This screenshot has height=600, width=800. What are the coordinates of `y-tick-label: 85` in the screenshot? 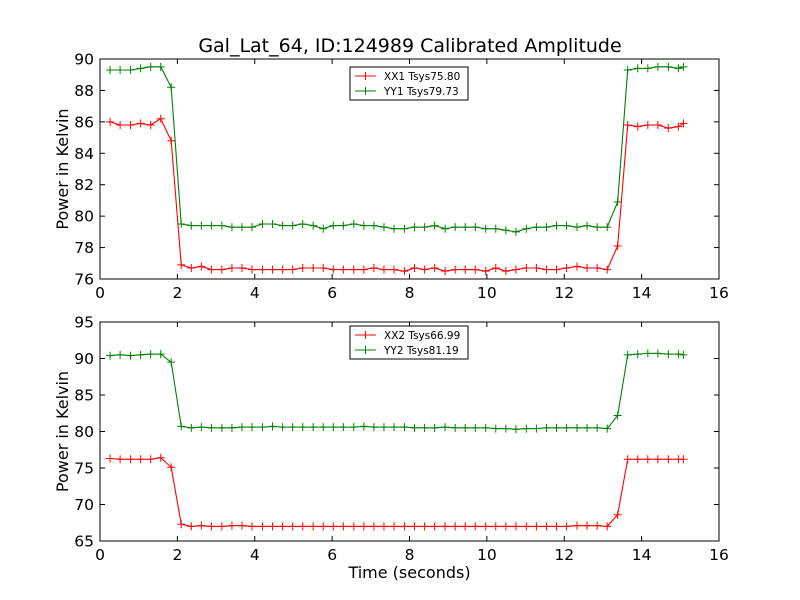 It's located at (84, 396).